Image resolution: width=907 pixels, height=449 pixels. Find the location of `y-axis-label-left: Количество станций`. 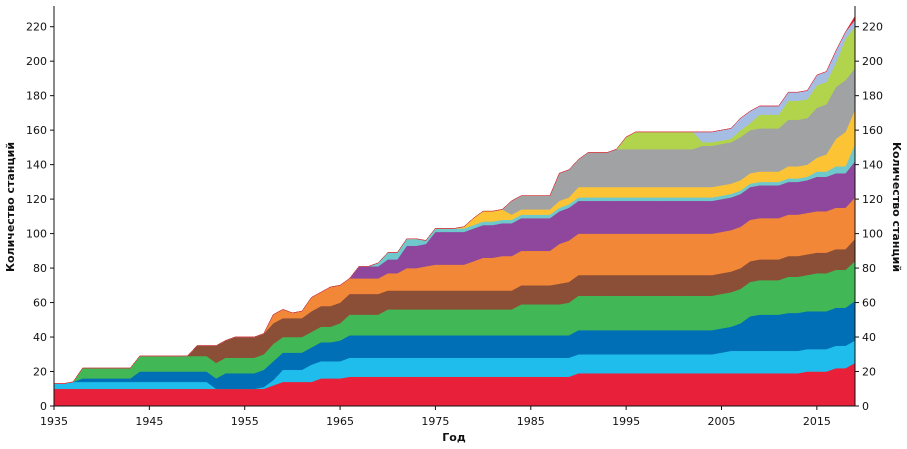

y-axis-label-left: Количество станций is located at coordinates (10, 207).